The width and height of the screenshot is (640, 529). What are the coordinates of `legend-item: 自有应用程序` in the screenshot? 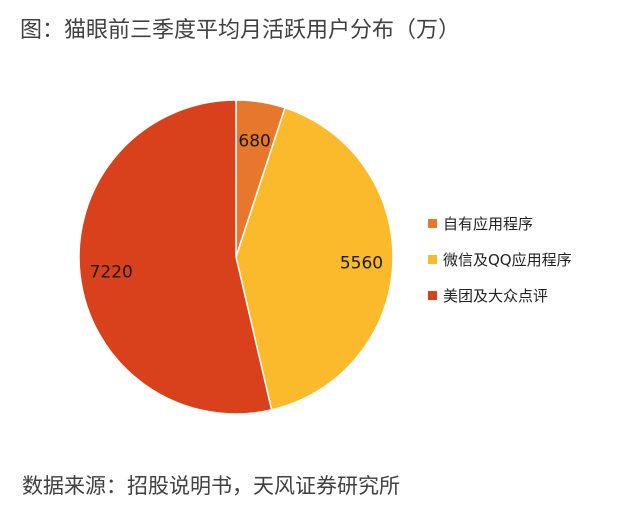 It's located at (500, 223).